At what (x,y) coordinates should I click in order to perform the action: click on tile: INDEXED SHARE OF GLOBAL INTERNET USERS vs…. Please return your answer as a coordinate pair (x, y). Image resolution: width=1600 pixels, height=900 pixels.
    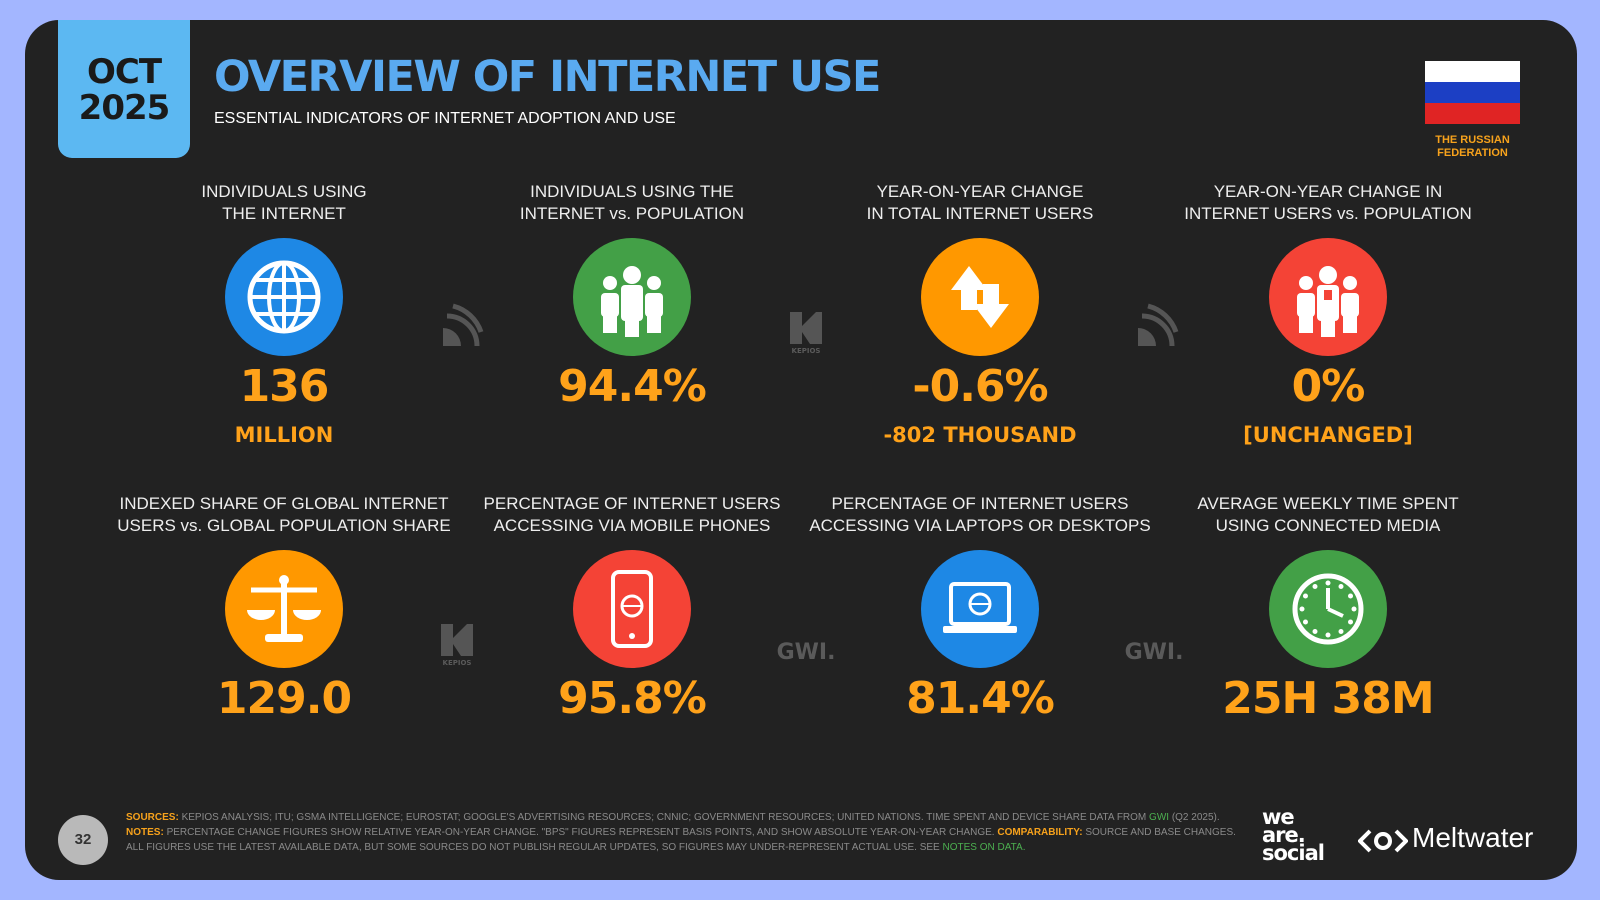
    Looking at the image, I should click on (284, 608).